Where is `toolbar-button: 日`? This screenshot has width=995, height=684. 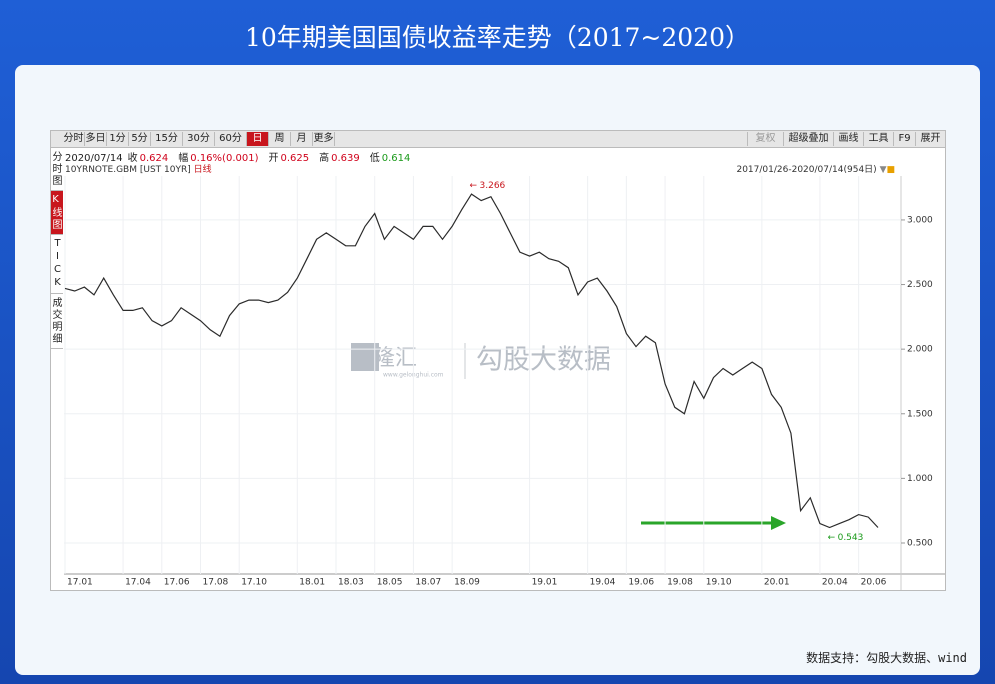
toolbar-button: 日 is located at coordinates (258, 139).